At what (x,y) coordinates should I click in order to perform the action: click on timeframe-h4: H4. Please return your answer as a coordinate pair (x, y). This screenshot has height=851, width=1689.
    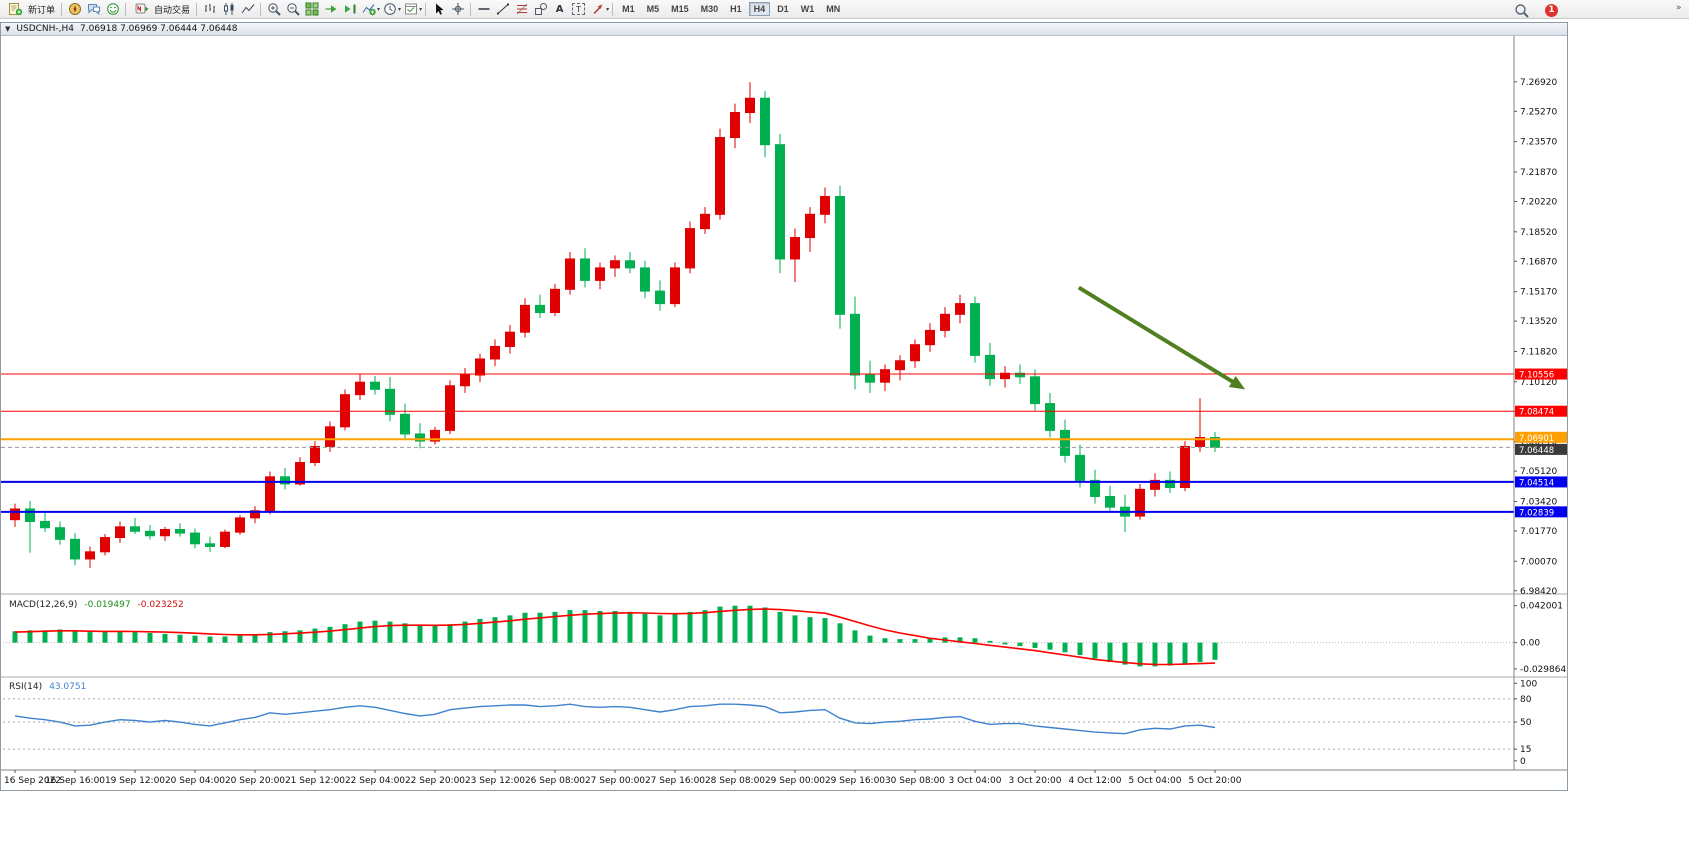
    Looking at the image, I should click on (759, 9).